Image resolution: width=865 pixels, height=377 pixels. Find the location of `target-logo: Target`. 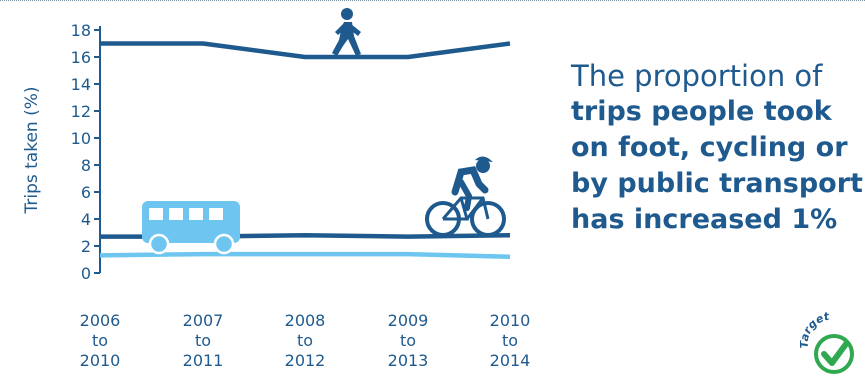

target-logo: Target is located at coordinates (827, 342).